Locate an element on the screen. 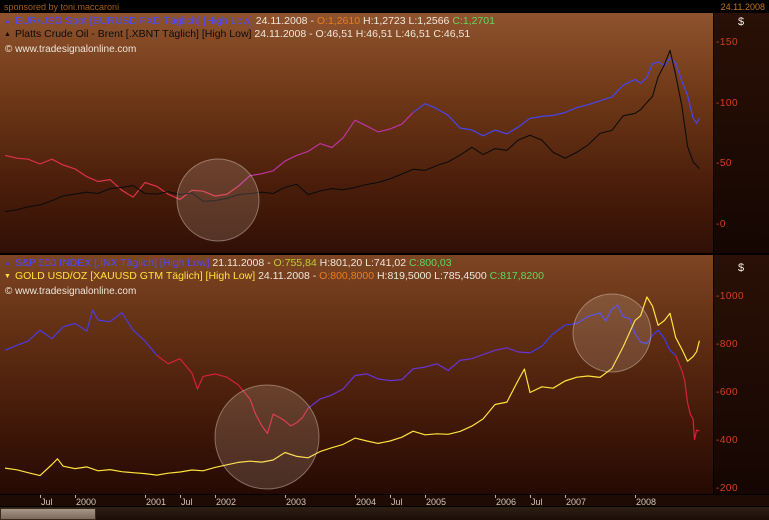 The width and height of the screenshot is (769, 520). y-axis-tick-label: -100 is located at coordinates (727, 103).